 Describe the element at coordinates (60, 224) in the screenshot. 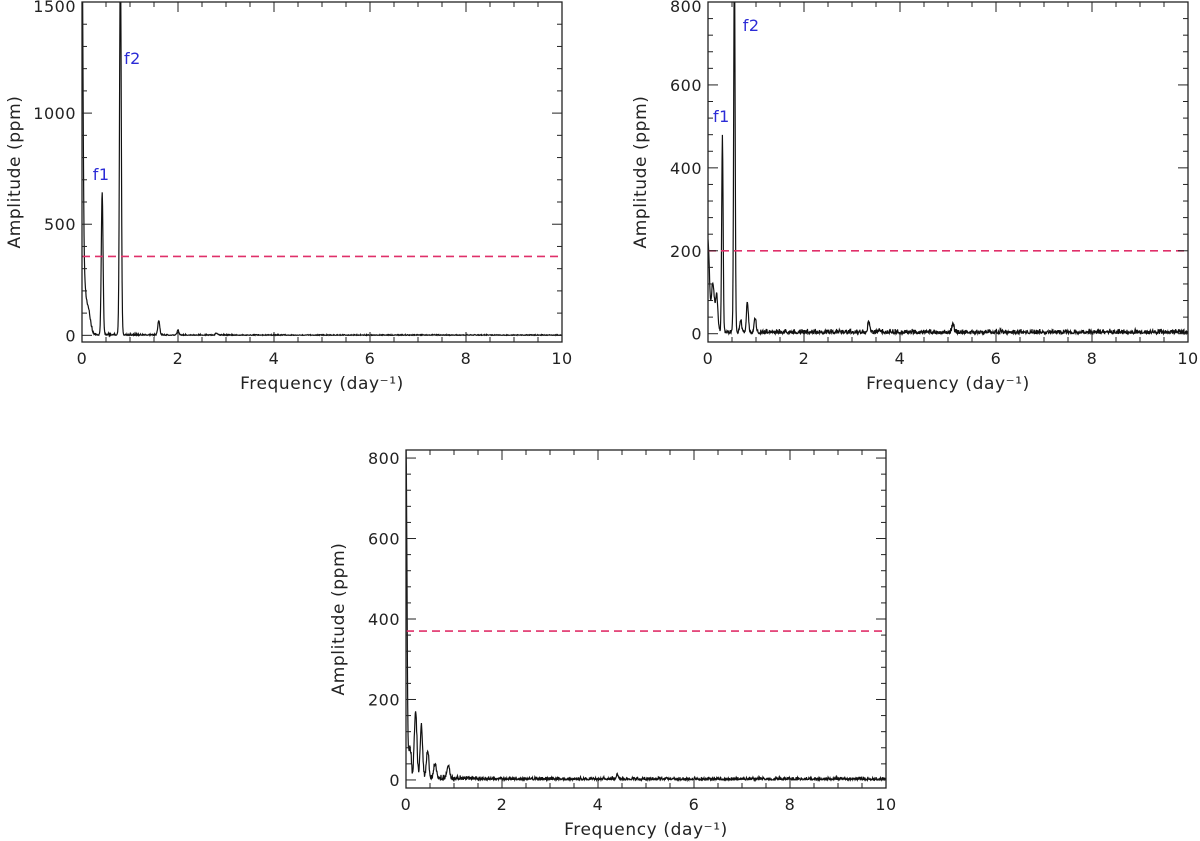

I see `y-tick-label: 500` at that location.